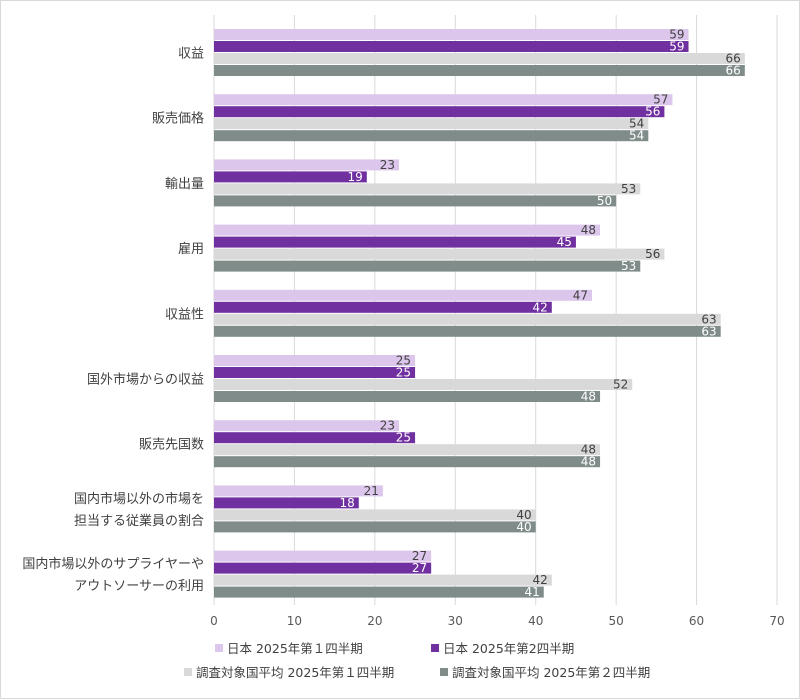 The image size is (800, 700). What do you see at coordinates (191, 249) in the screenshot?
I see `category-label: 雇用` at bounding box center [191, 249].